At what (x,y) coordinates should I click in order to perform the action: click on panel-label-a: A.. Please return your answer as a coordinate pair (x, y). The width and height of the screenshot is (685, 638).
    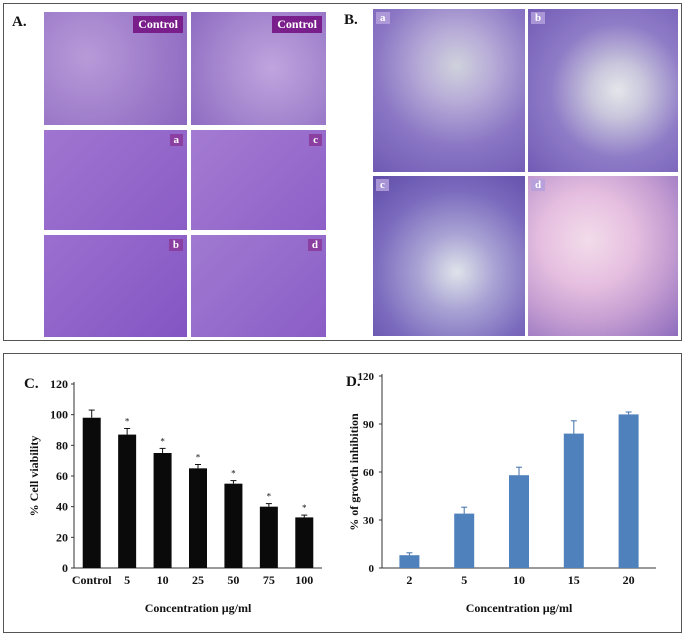
    Looking at the image, I should click on (19, 22).